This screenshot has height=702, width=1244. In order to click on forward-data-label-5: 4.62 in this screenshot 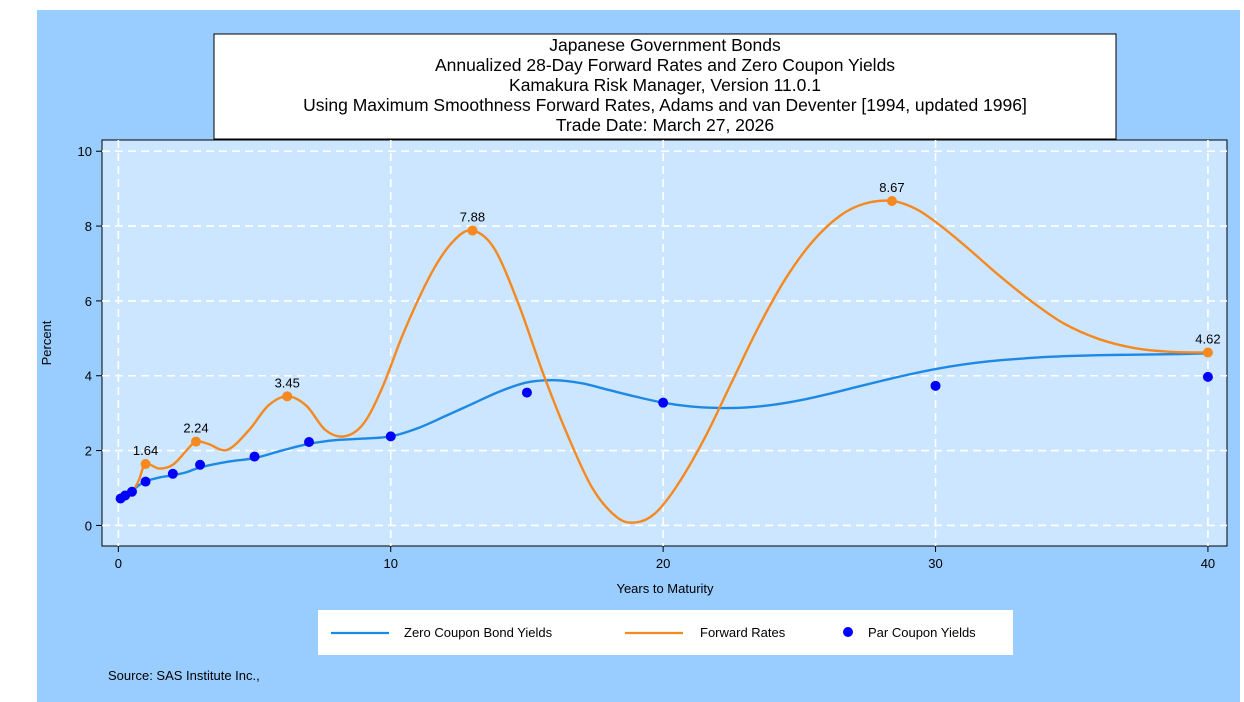, I will do `click(1207, 339)`.